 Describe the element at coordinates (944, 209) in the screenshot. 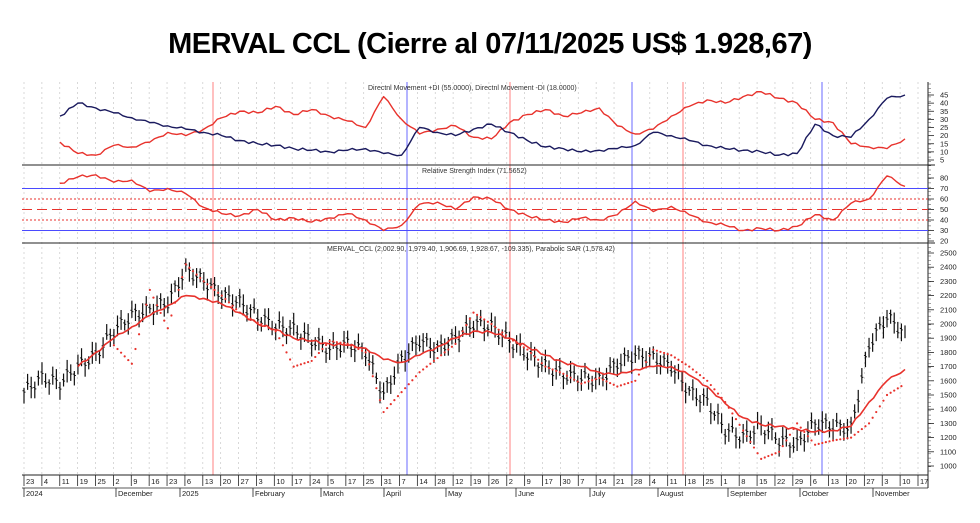

I see `y-tick-label: 50` at that location.